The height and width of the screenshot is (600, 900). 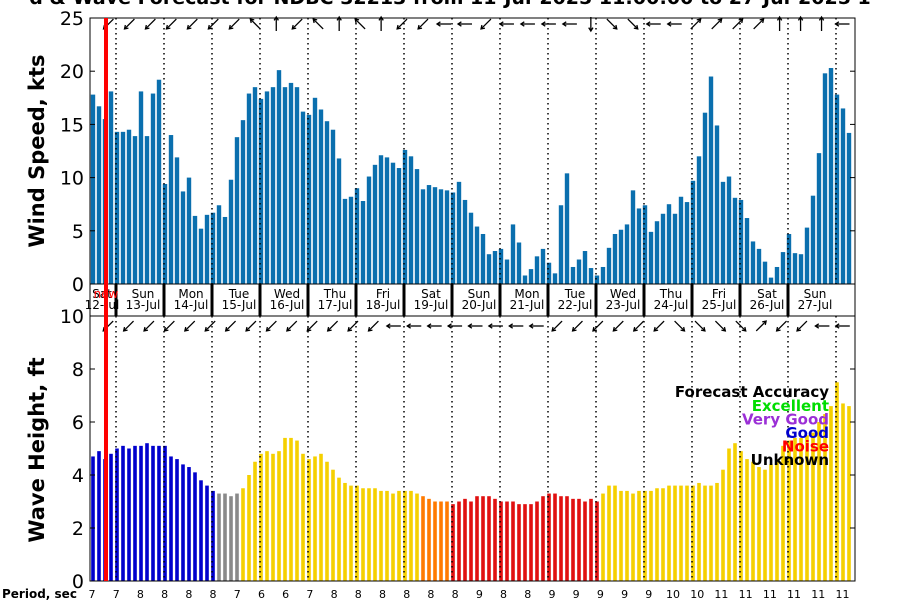 What do you see at coordinates (527, 305) in the screenshot?
I see `day-date-label: 21-Jul` at bounding box center [527, 305].